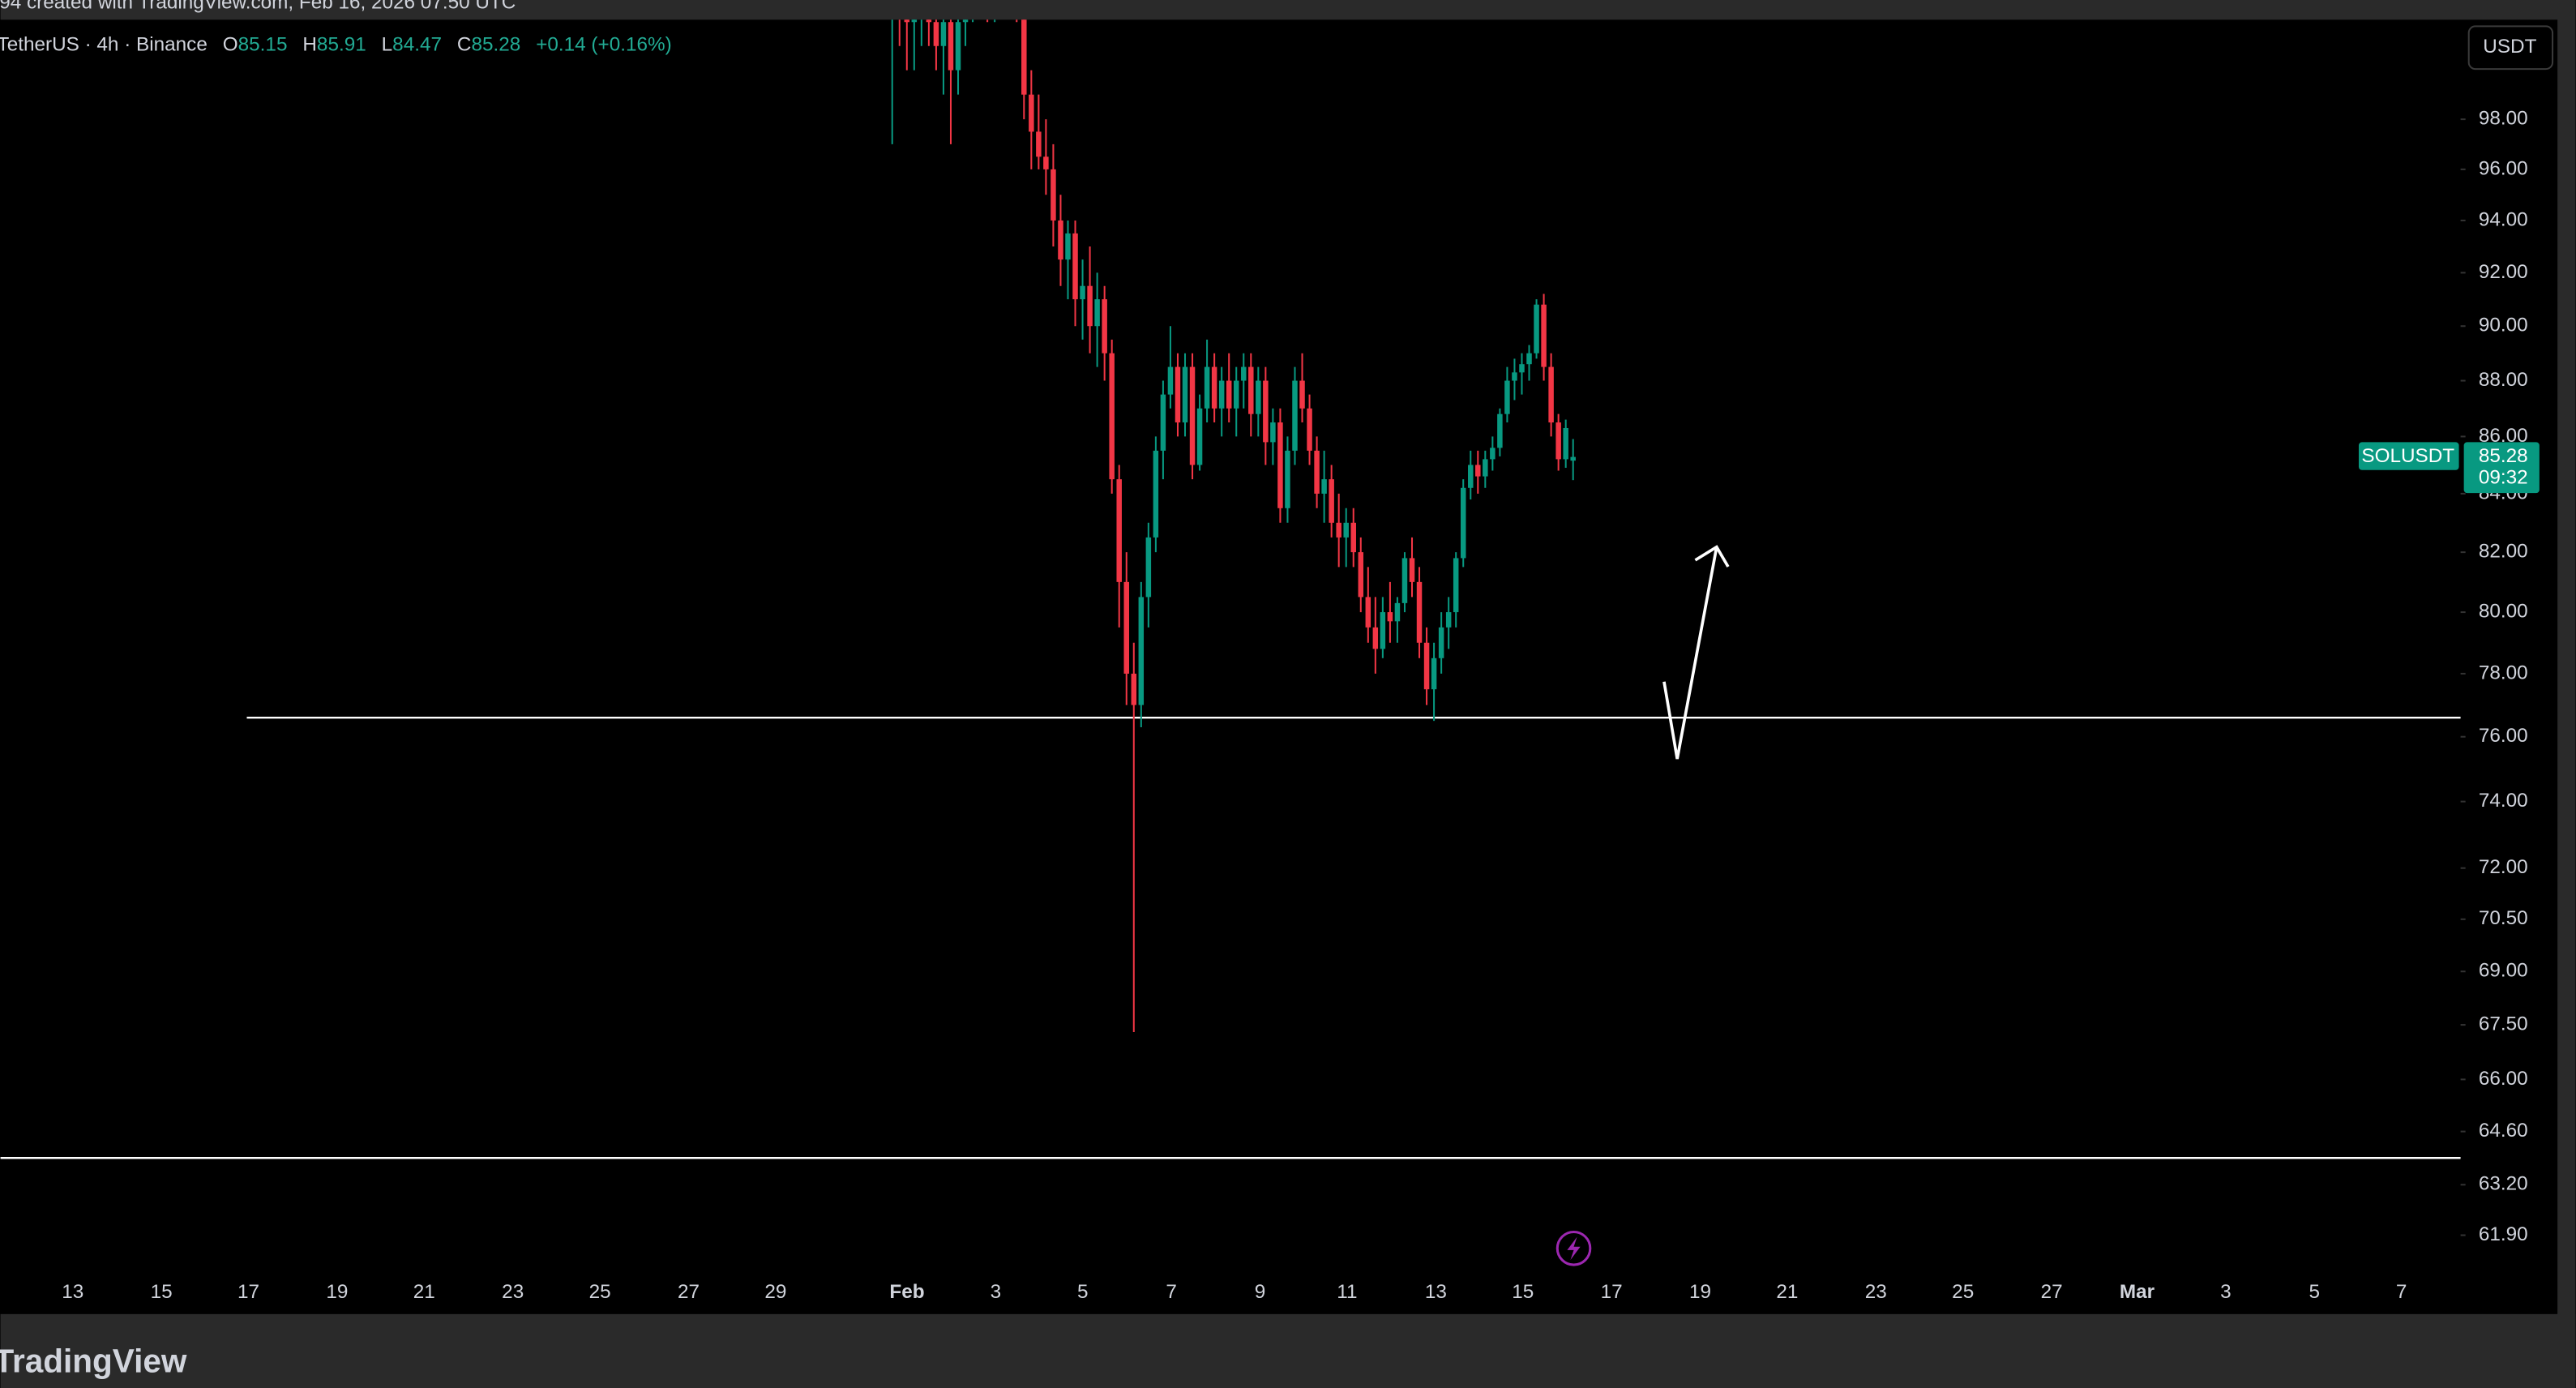 This screenshot has width=2576, height=1388. Describe the element at coordinates (93, 1360) in the screenshot. I see `brand: TradingView` at that location.